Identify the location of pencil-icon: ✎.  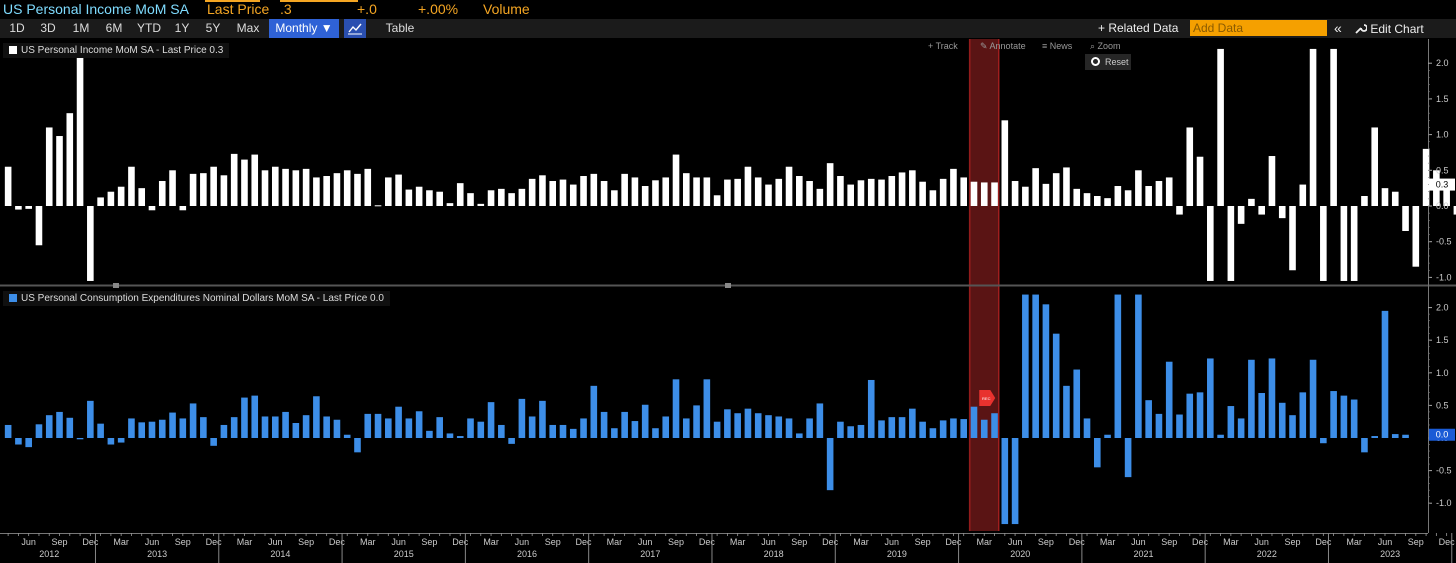
(985, 46).